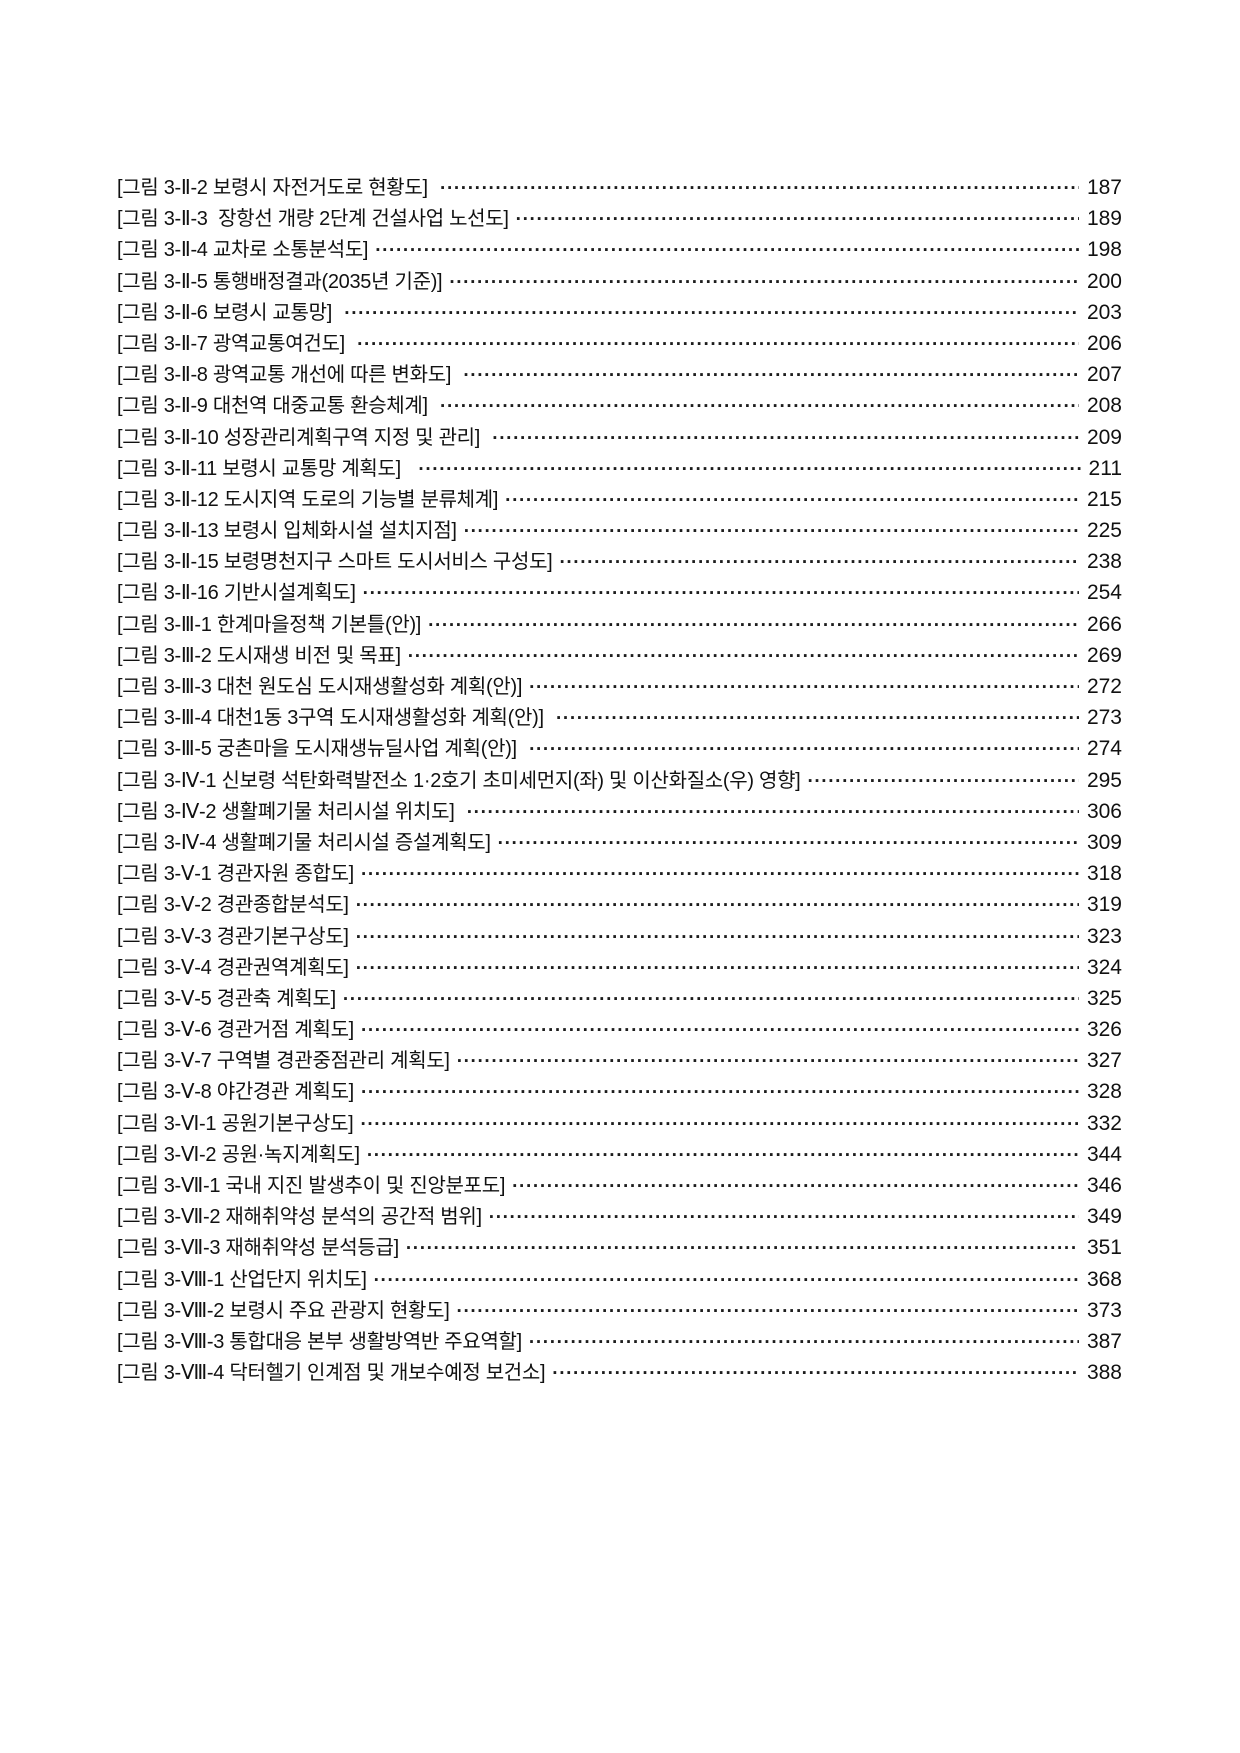 This screenshot has width=1240, height=1753. I want to click on page-number: 388, so click(1104, 1373).